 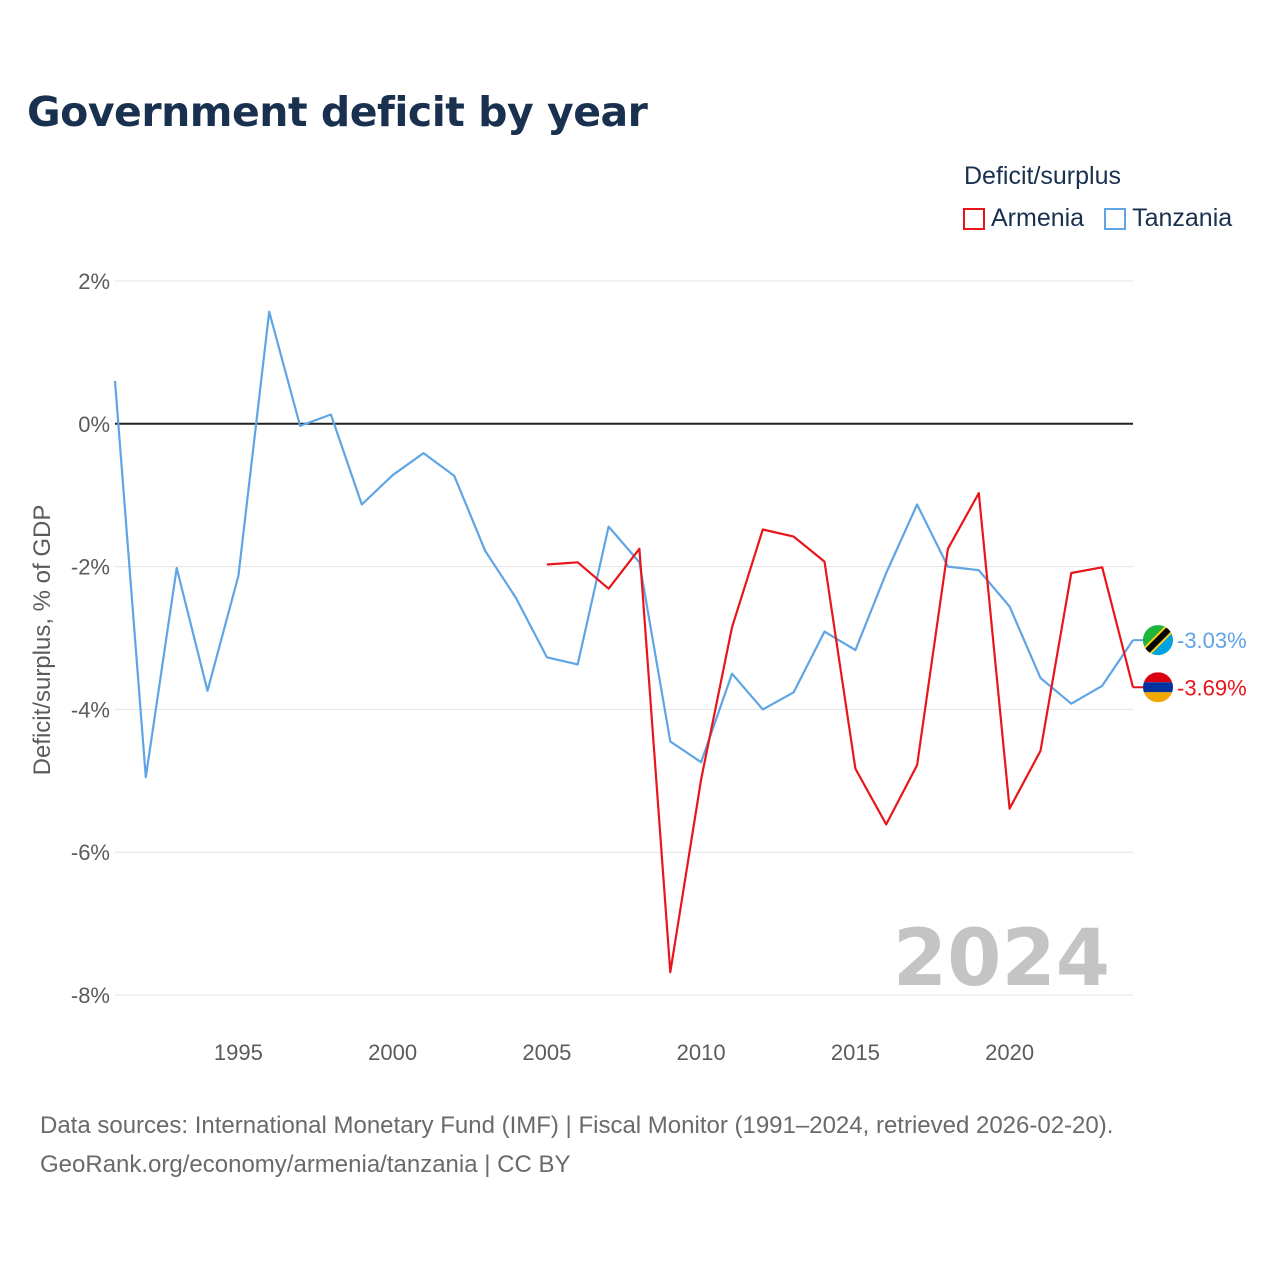 I want to click on page-title: Government deficit by year, so click(x=337, y=112).